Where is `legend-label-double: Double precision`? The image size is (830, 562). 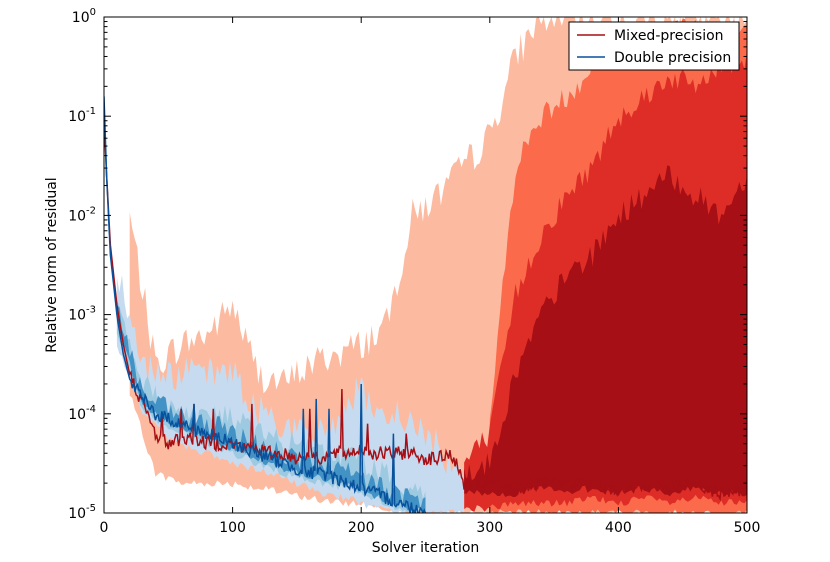 legend-label-double: Double precision is located at coordinates (672, 58).